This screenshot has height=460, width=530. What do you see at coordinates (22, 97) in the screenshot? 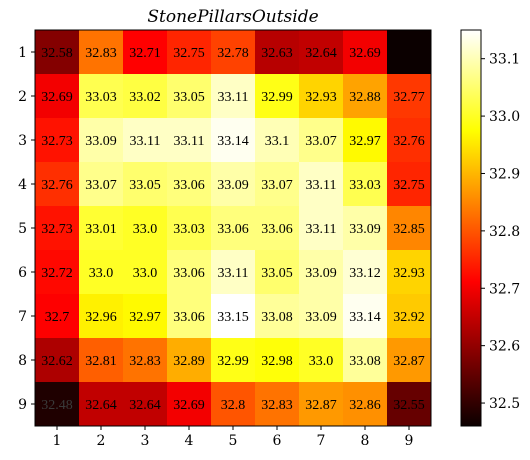
I see `y-tick-label: 2` at bounding box center [22, 97].